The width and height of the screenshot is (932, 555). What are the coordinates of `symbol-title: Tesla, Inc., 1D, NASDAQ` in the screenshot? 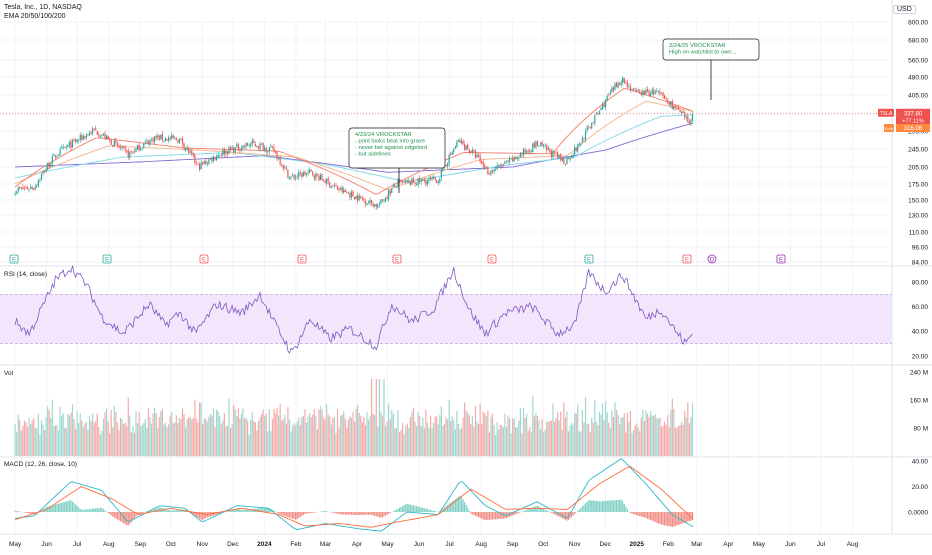 It's located at (43, 7).